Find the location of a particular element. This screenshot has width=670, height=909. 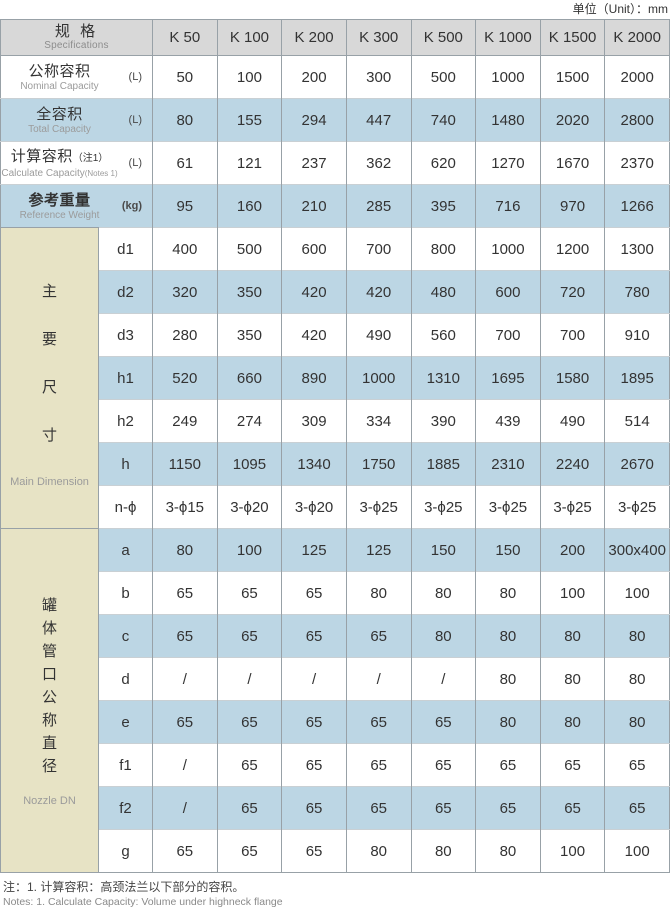

value-cell: 514 is located at coordinates (637, 421).